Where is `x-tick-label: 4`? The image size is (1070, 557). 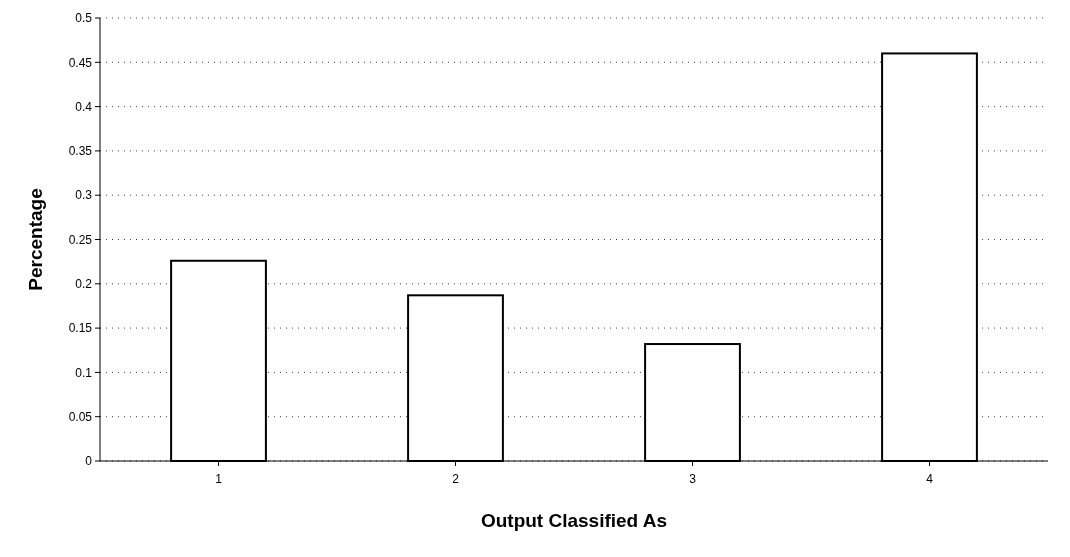 x-tick-label: 4 is located at coordinates (930, 479).